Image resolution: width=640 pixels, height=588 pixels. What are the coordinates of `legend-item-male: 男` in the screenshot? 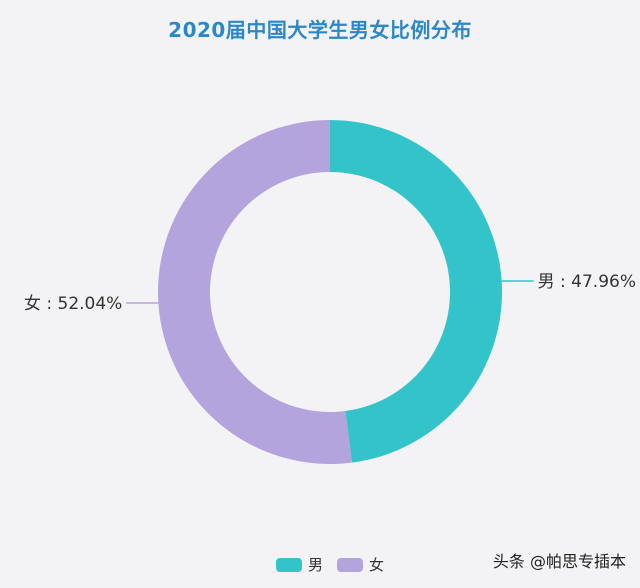 It's located at (299, 564).